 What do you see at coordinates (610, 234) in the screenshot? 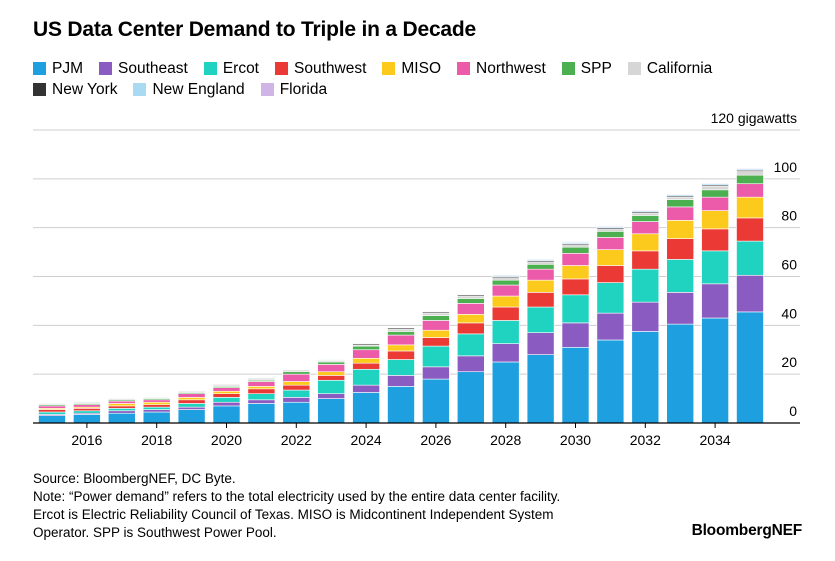
I see `bar-segment-spp-2031` at bounding box center [610, 234].